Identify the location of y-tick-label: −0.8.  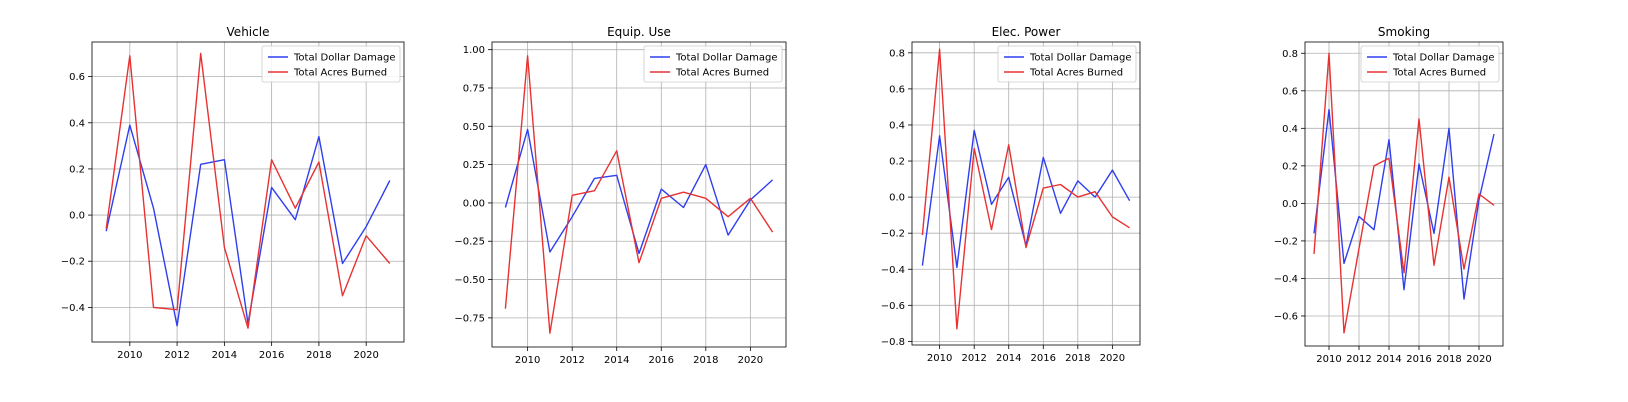
(893, 342).